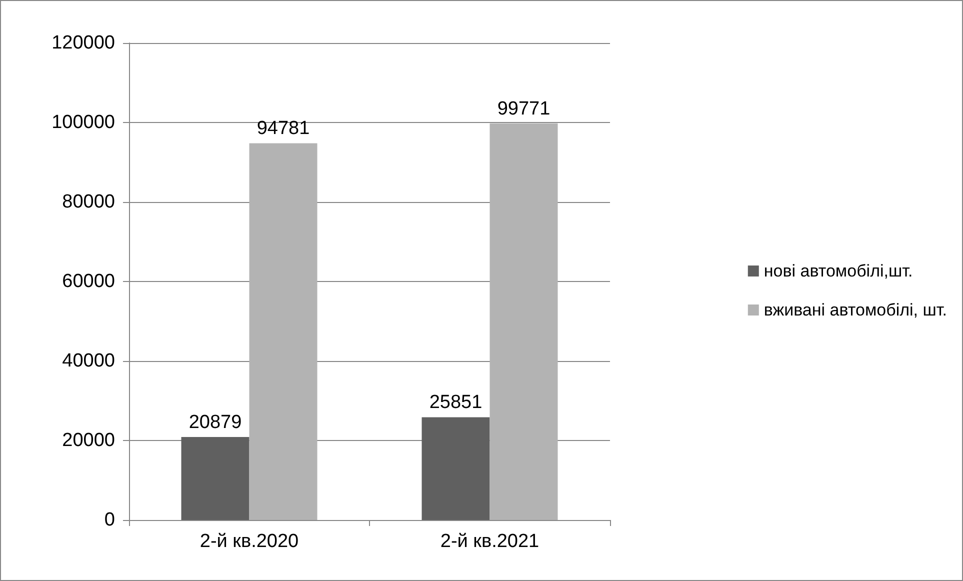 The height and width of the screenshot is (581, 963). Describe the element at coordinates (215, 423) in the screenshot. I see `data-label: 20879` at that location.